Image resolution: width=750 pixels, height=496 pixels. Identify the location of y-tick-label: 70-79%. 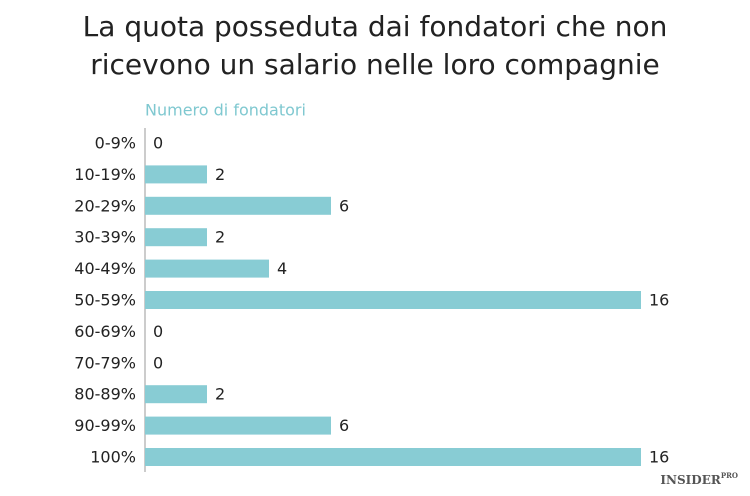
(105, 362).